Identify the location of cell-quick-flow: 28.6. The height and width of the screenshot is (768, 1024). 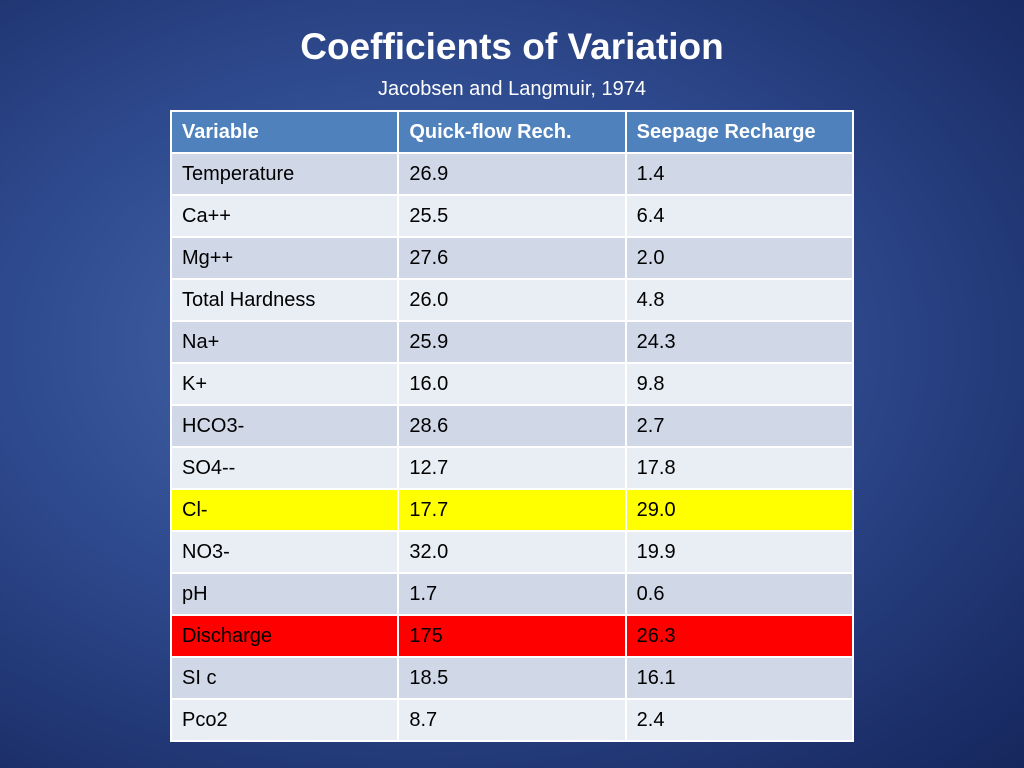
(512, 426).